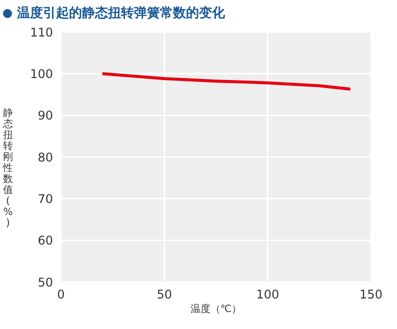 The height and width of the screenshot is (329, 397). Describe the element at coordinates (41, 73) in the screenshot. I see `y-tick-label: 100` at that location.